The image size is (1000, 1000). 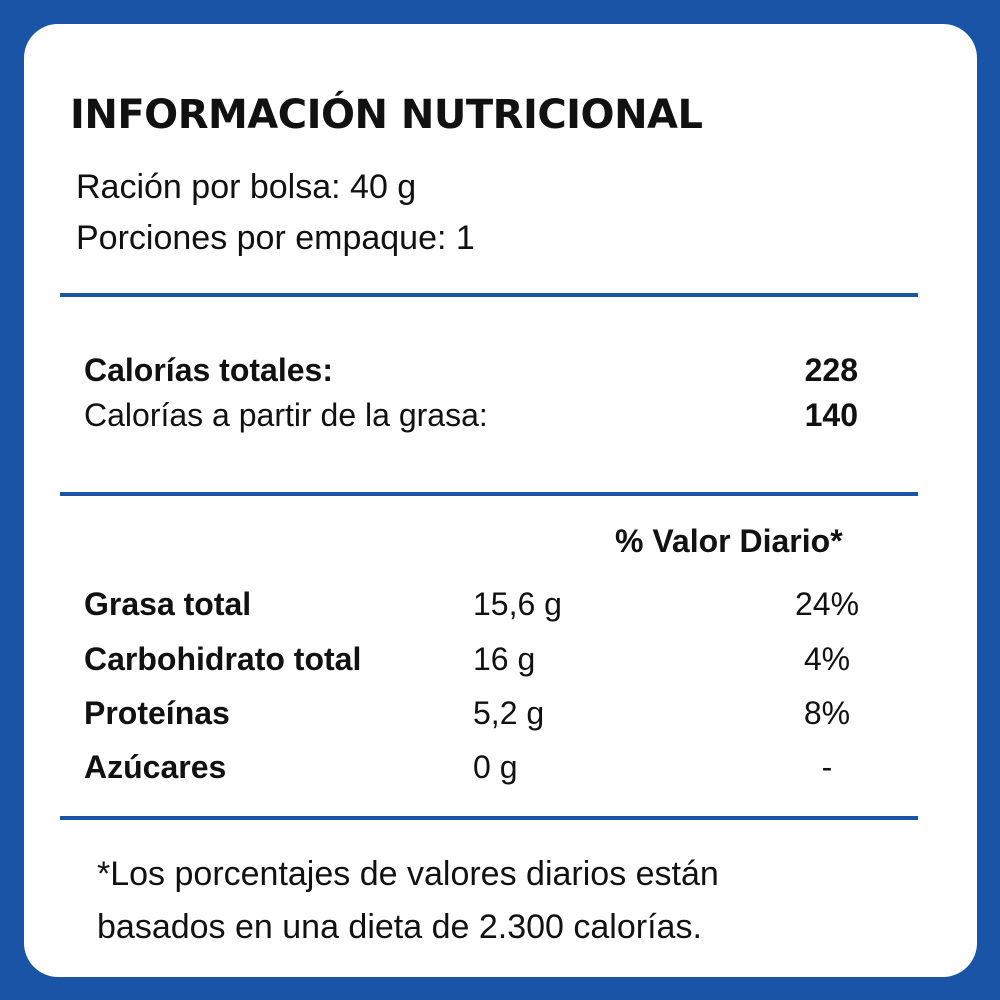 I want to click on nutrient-row: Carbohidrato total 16 g 4%, so click(x=484, y=663).